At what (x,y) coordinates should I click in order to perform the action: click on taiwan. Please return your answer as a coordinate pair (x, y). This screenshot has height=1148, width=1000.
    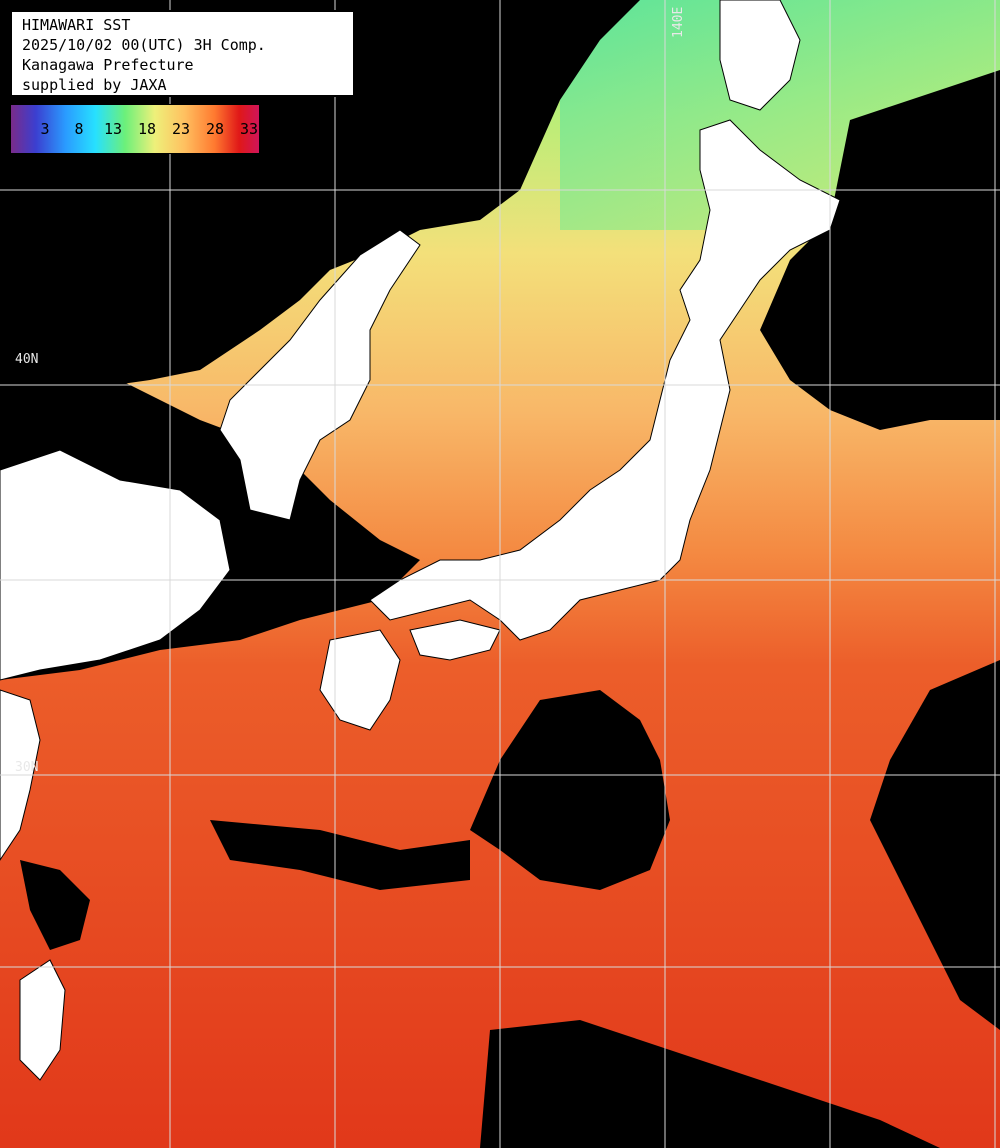
    Looking at the image, I should click on (42, 1020).